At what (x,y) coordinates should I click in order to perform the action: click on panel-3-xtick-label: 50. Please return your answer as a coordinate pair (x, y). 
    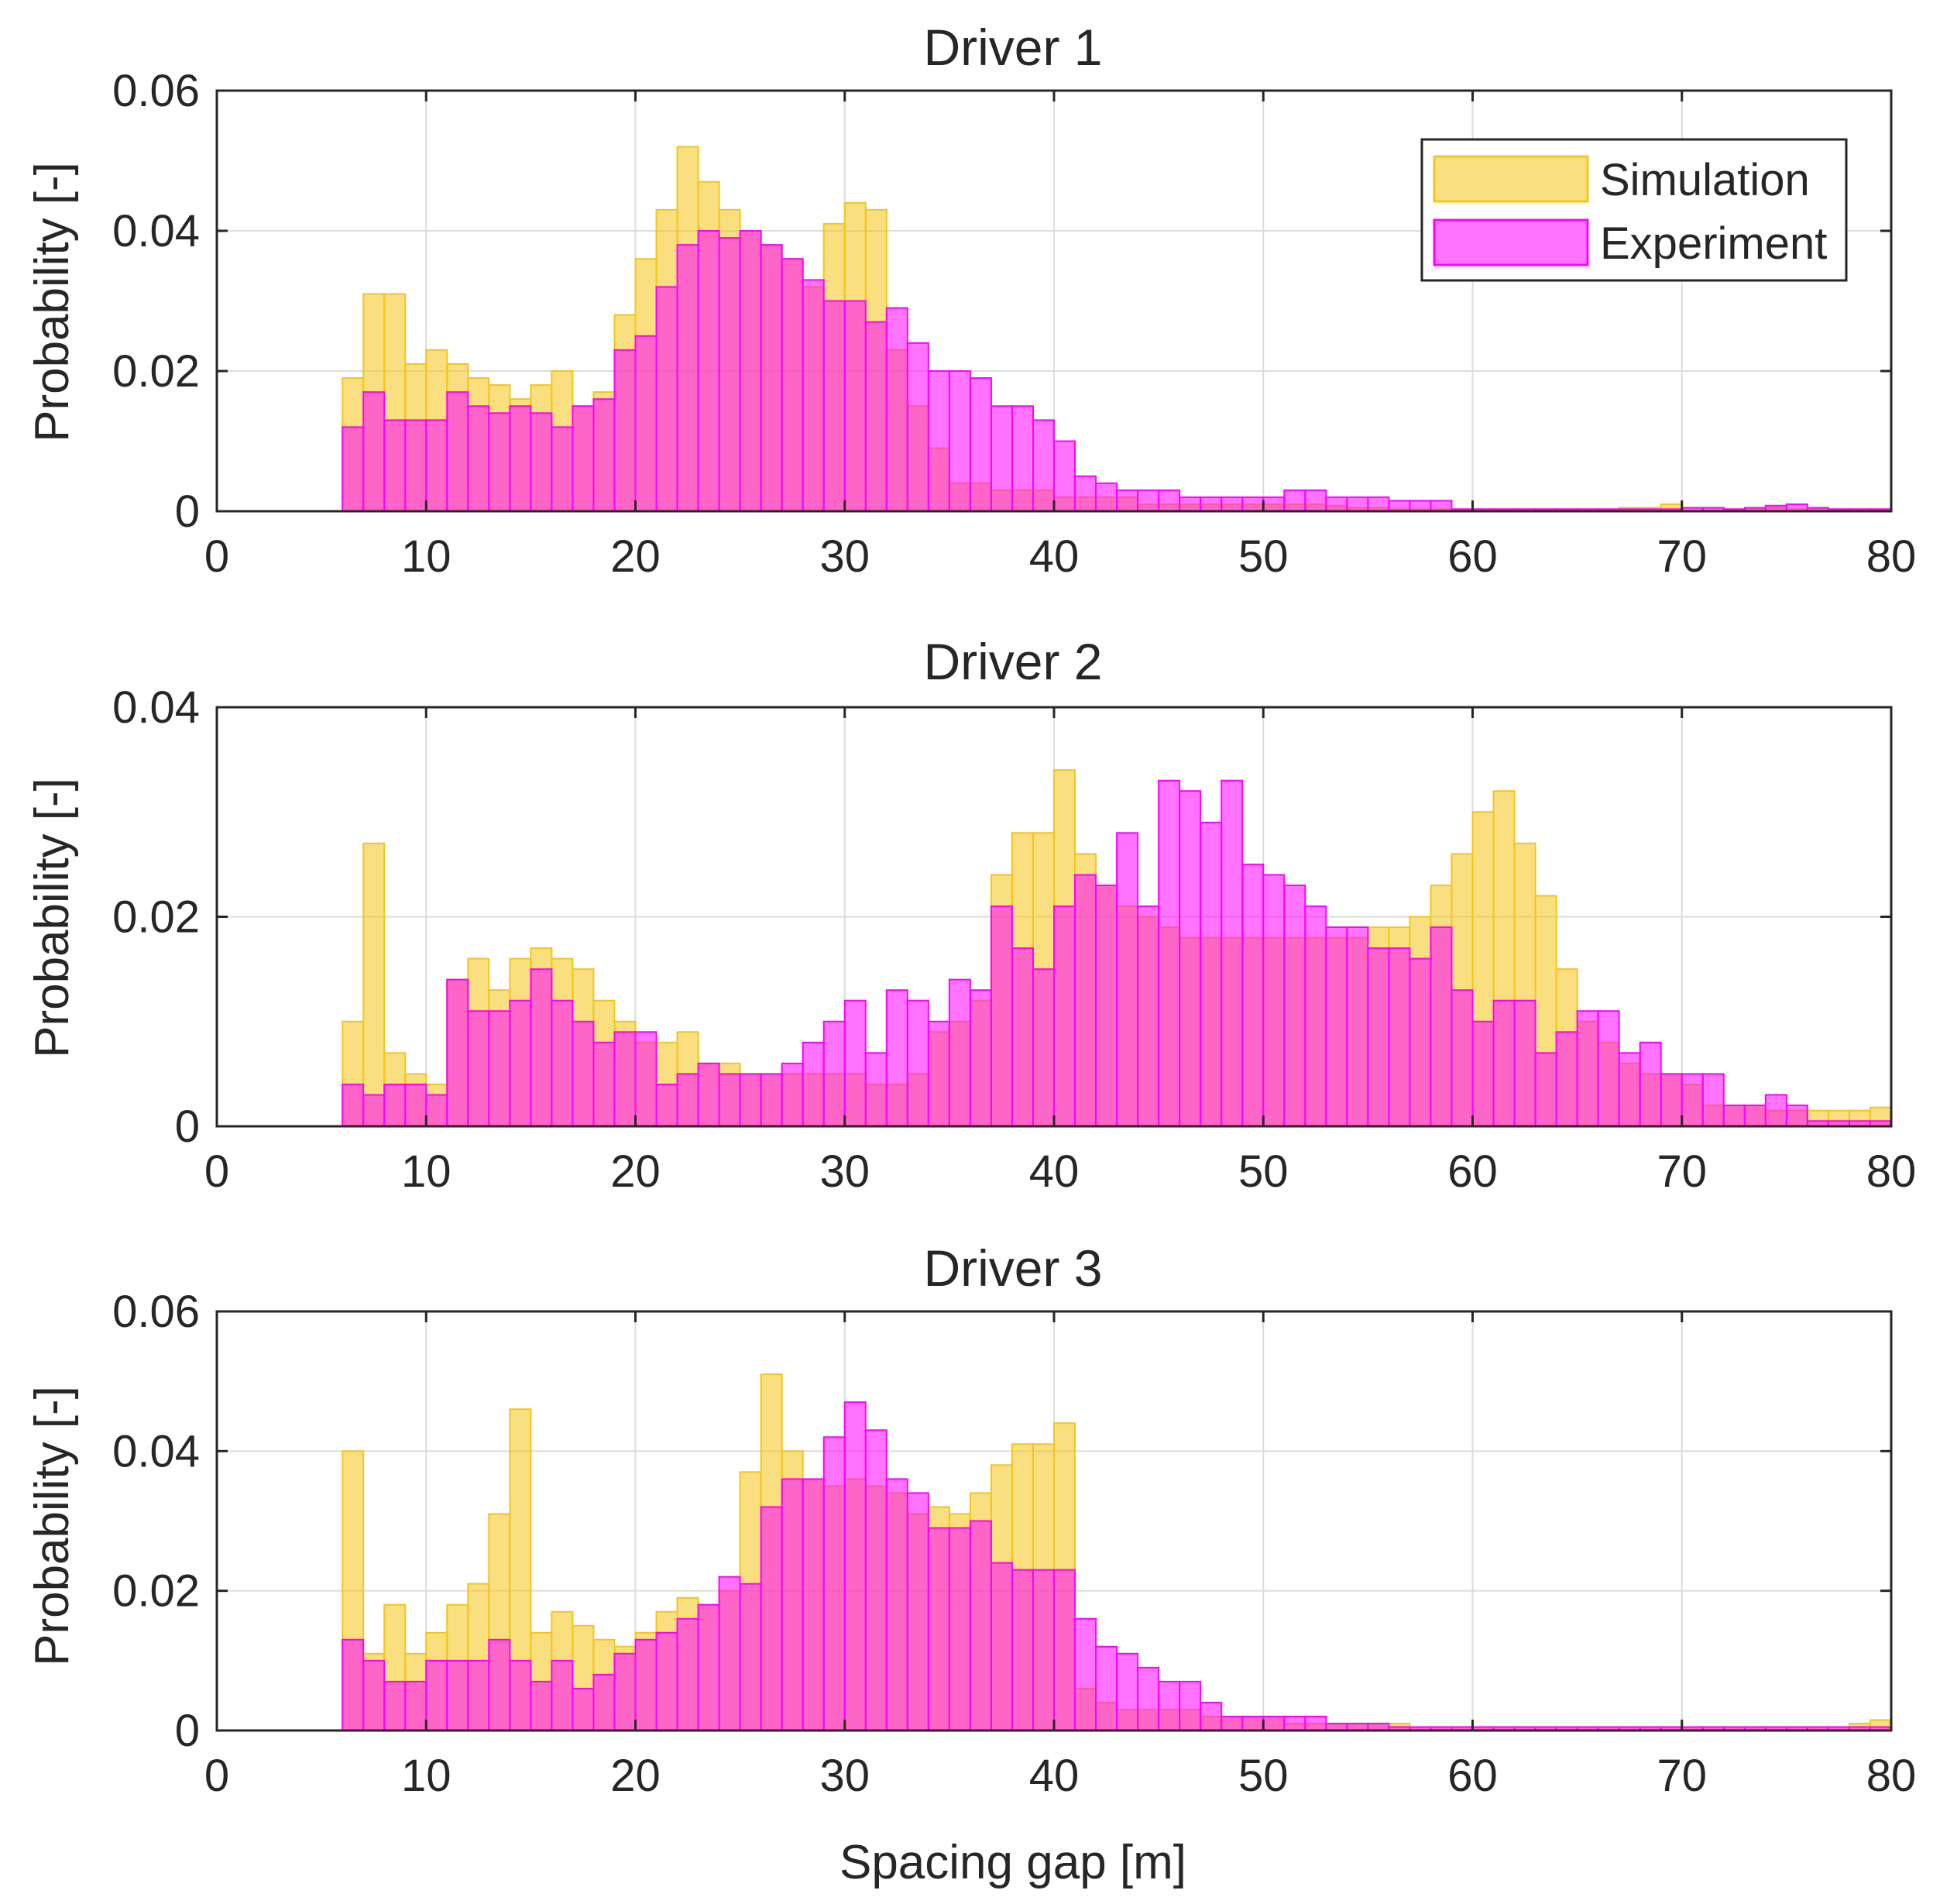
    Looking at the image, I should click on (1263, 1776).